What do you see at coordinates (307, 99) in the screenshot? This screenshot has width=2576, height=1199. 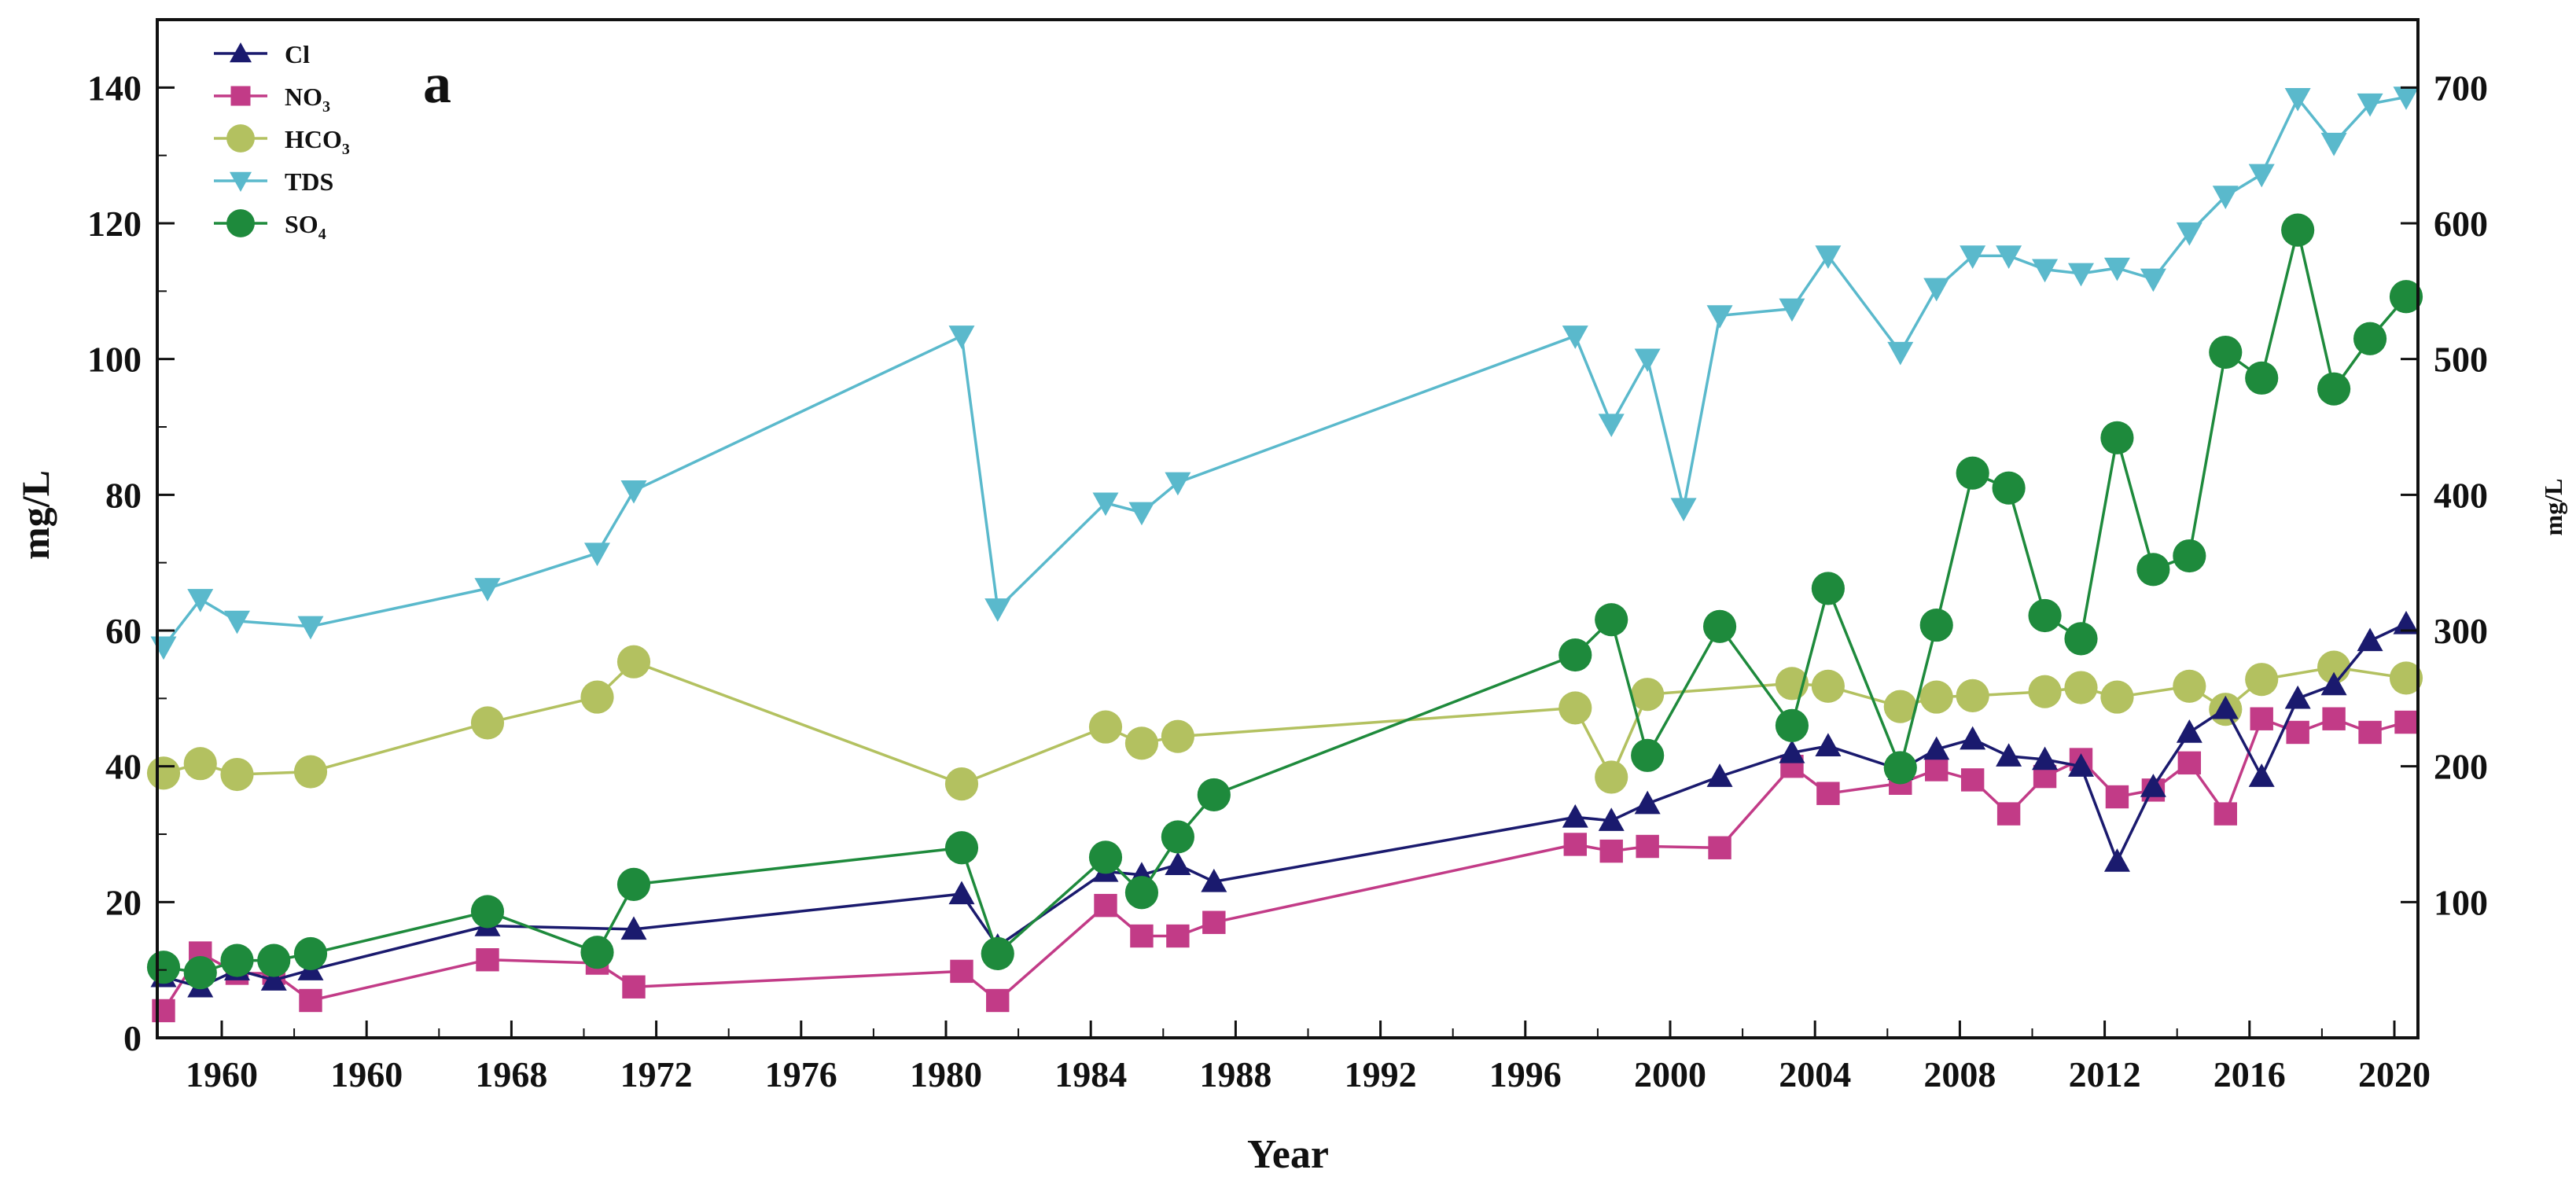 I see `legend-label: NO3` at bounding box center [307, 99].